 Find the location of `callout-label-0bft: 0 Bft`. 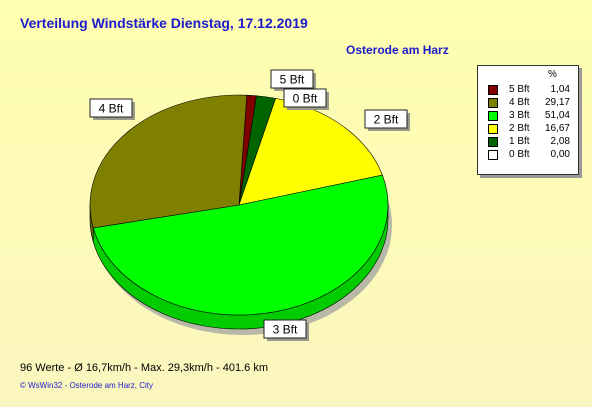

callout-label-0bft: 0 Bft is located at coordinates (305, 99).